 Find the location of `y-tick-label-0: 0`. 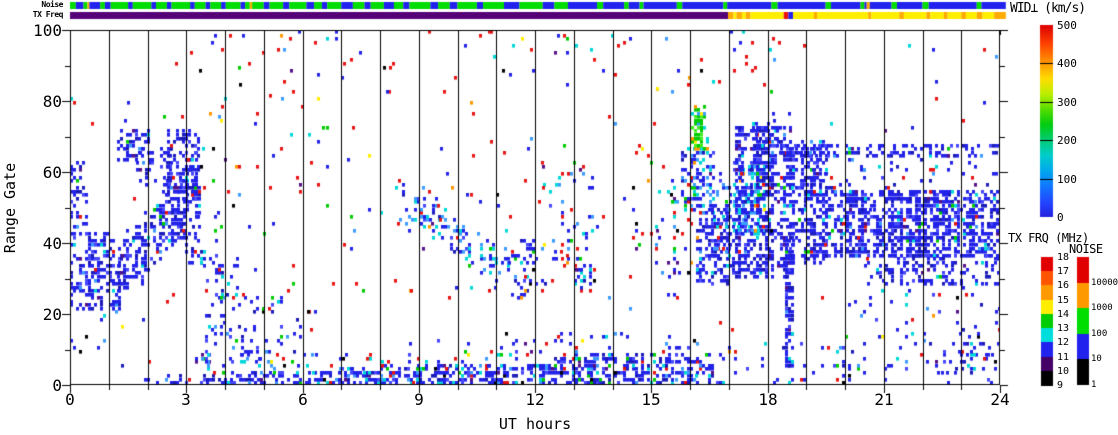

y-tick-label-0: 0 is located at coordinates (57, 385).